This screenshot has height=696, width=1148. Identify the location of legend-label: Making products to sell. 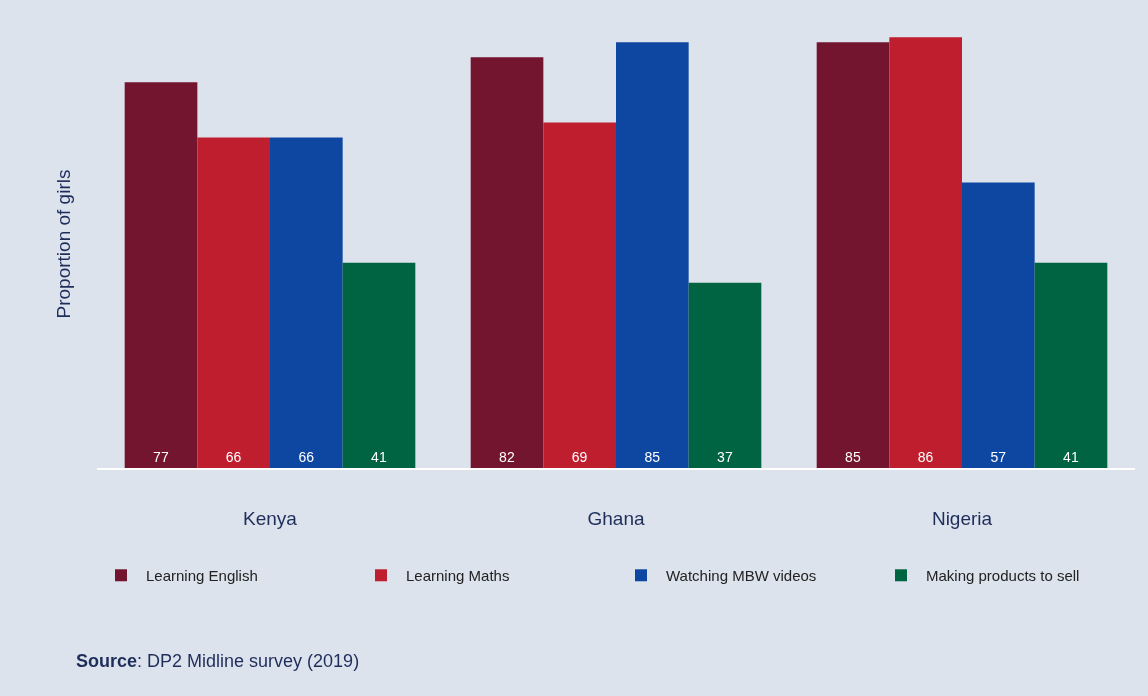
(1003, 576).